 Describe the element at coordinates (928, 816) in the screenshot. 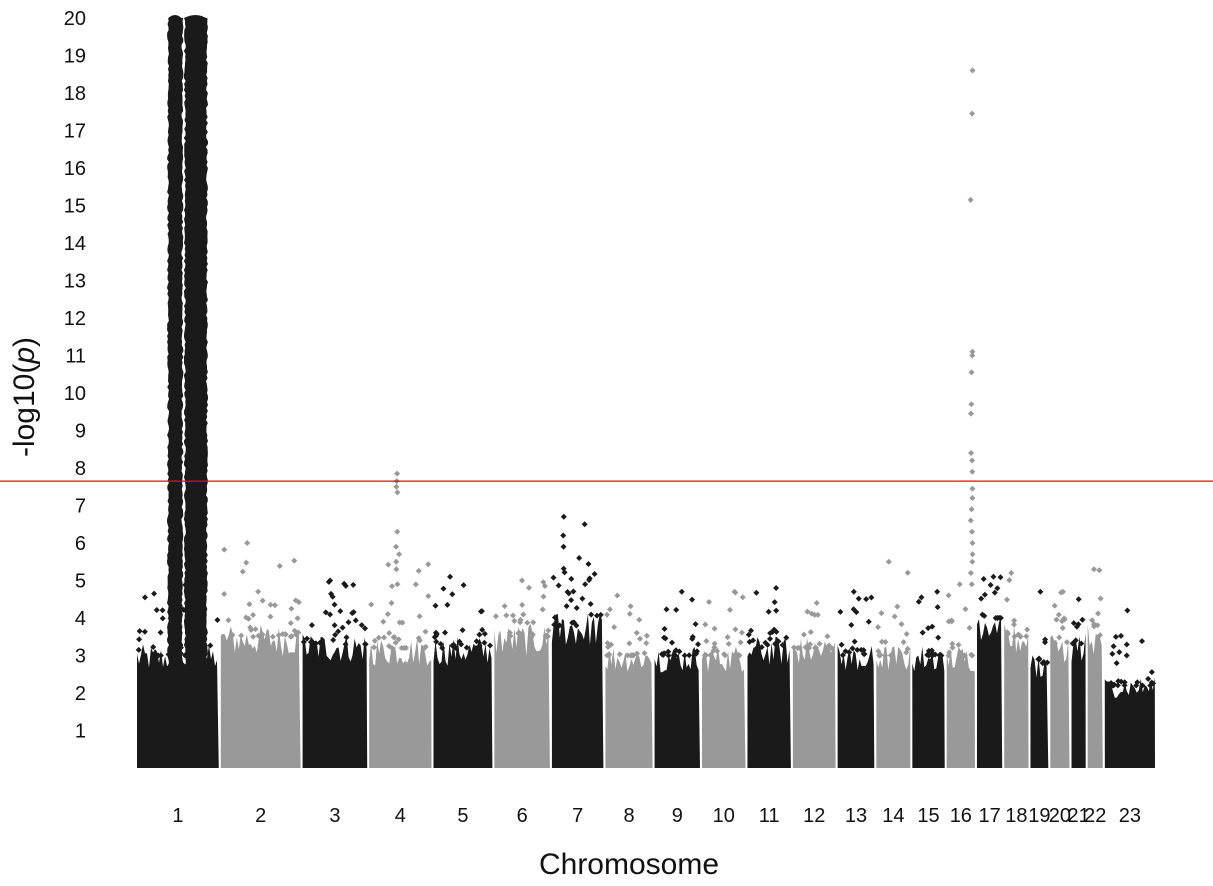

I see `x-tick-label: 15` at that location.